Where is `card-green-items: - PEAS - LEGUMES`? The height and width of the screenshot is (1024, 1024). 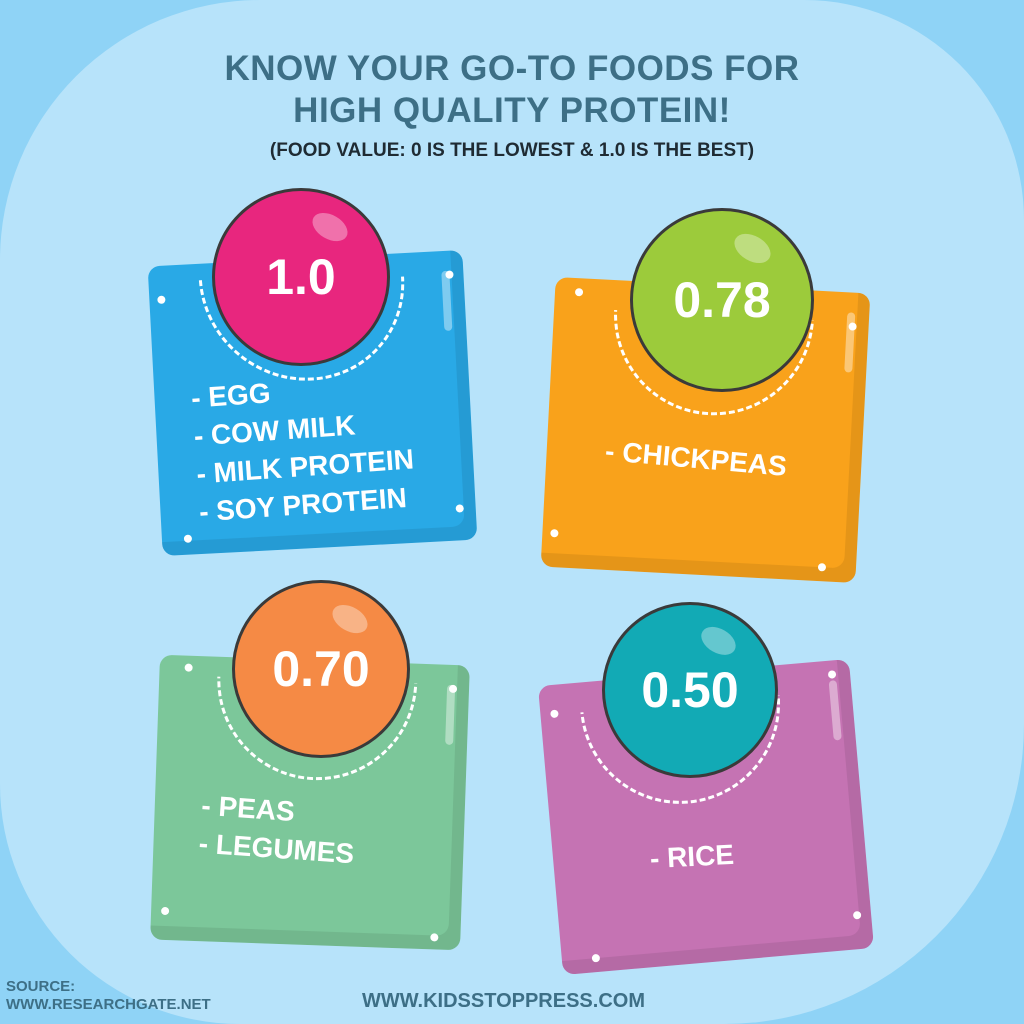 card-green-items: - PEAS - LEGUMES is located at coordinates (276, 829).